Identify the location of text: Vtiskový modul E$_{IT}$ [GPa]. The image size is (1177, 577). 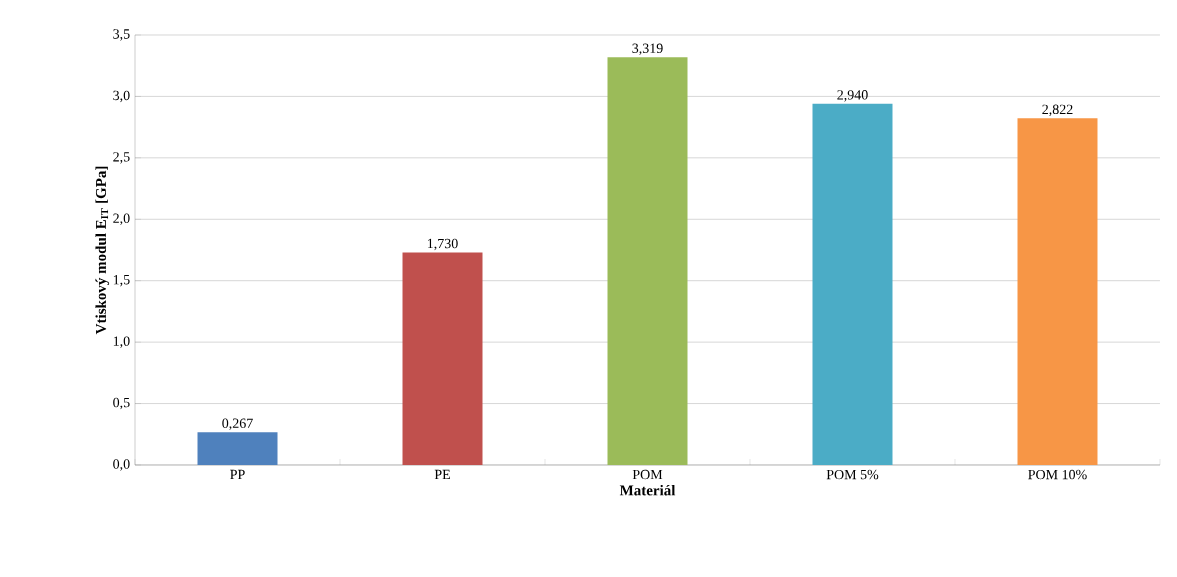
(102, 250).